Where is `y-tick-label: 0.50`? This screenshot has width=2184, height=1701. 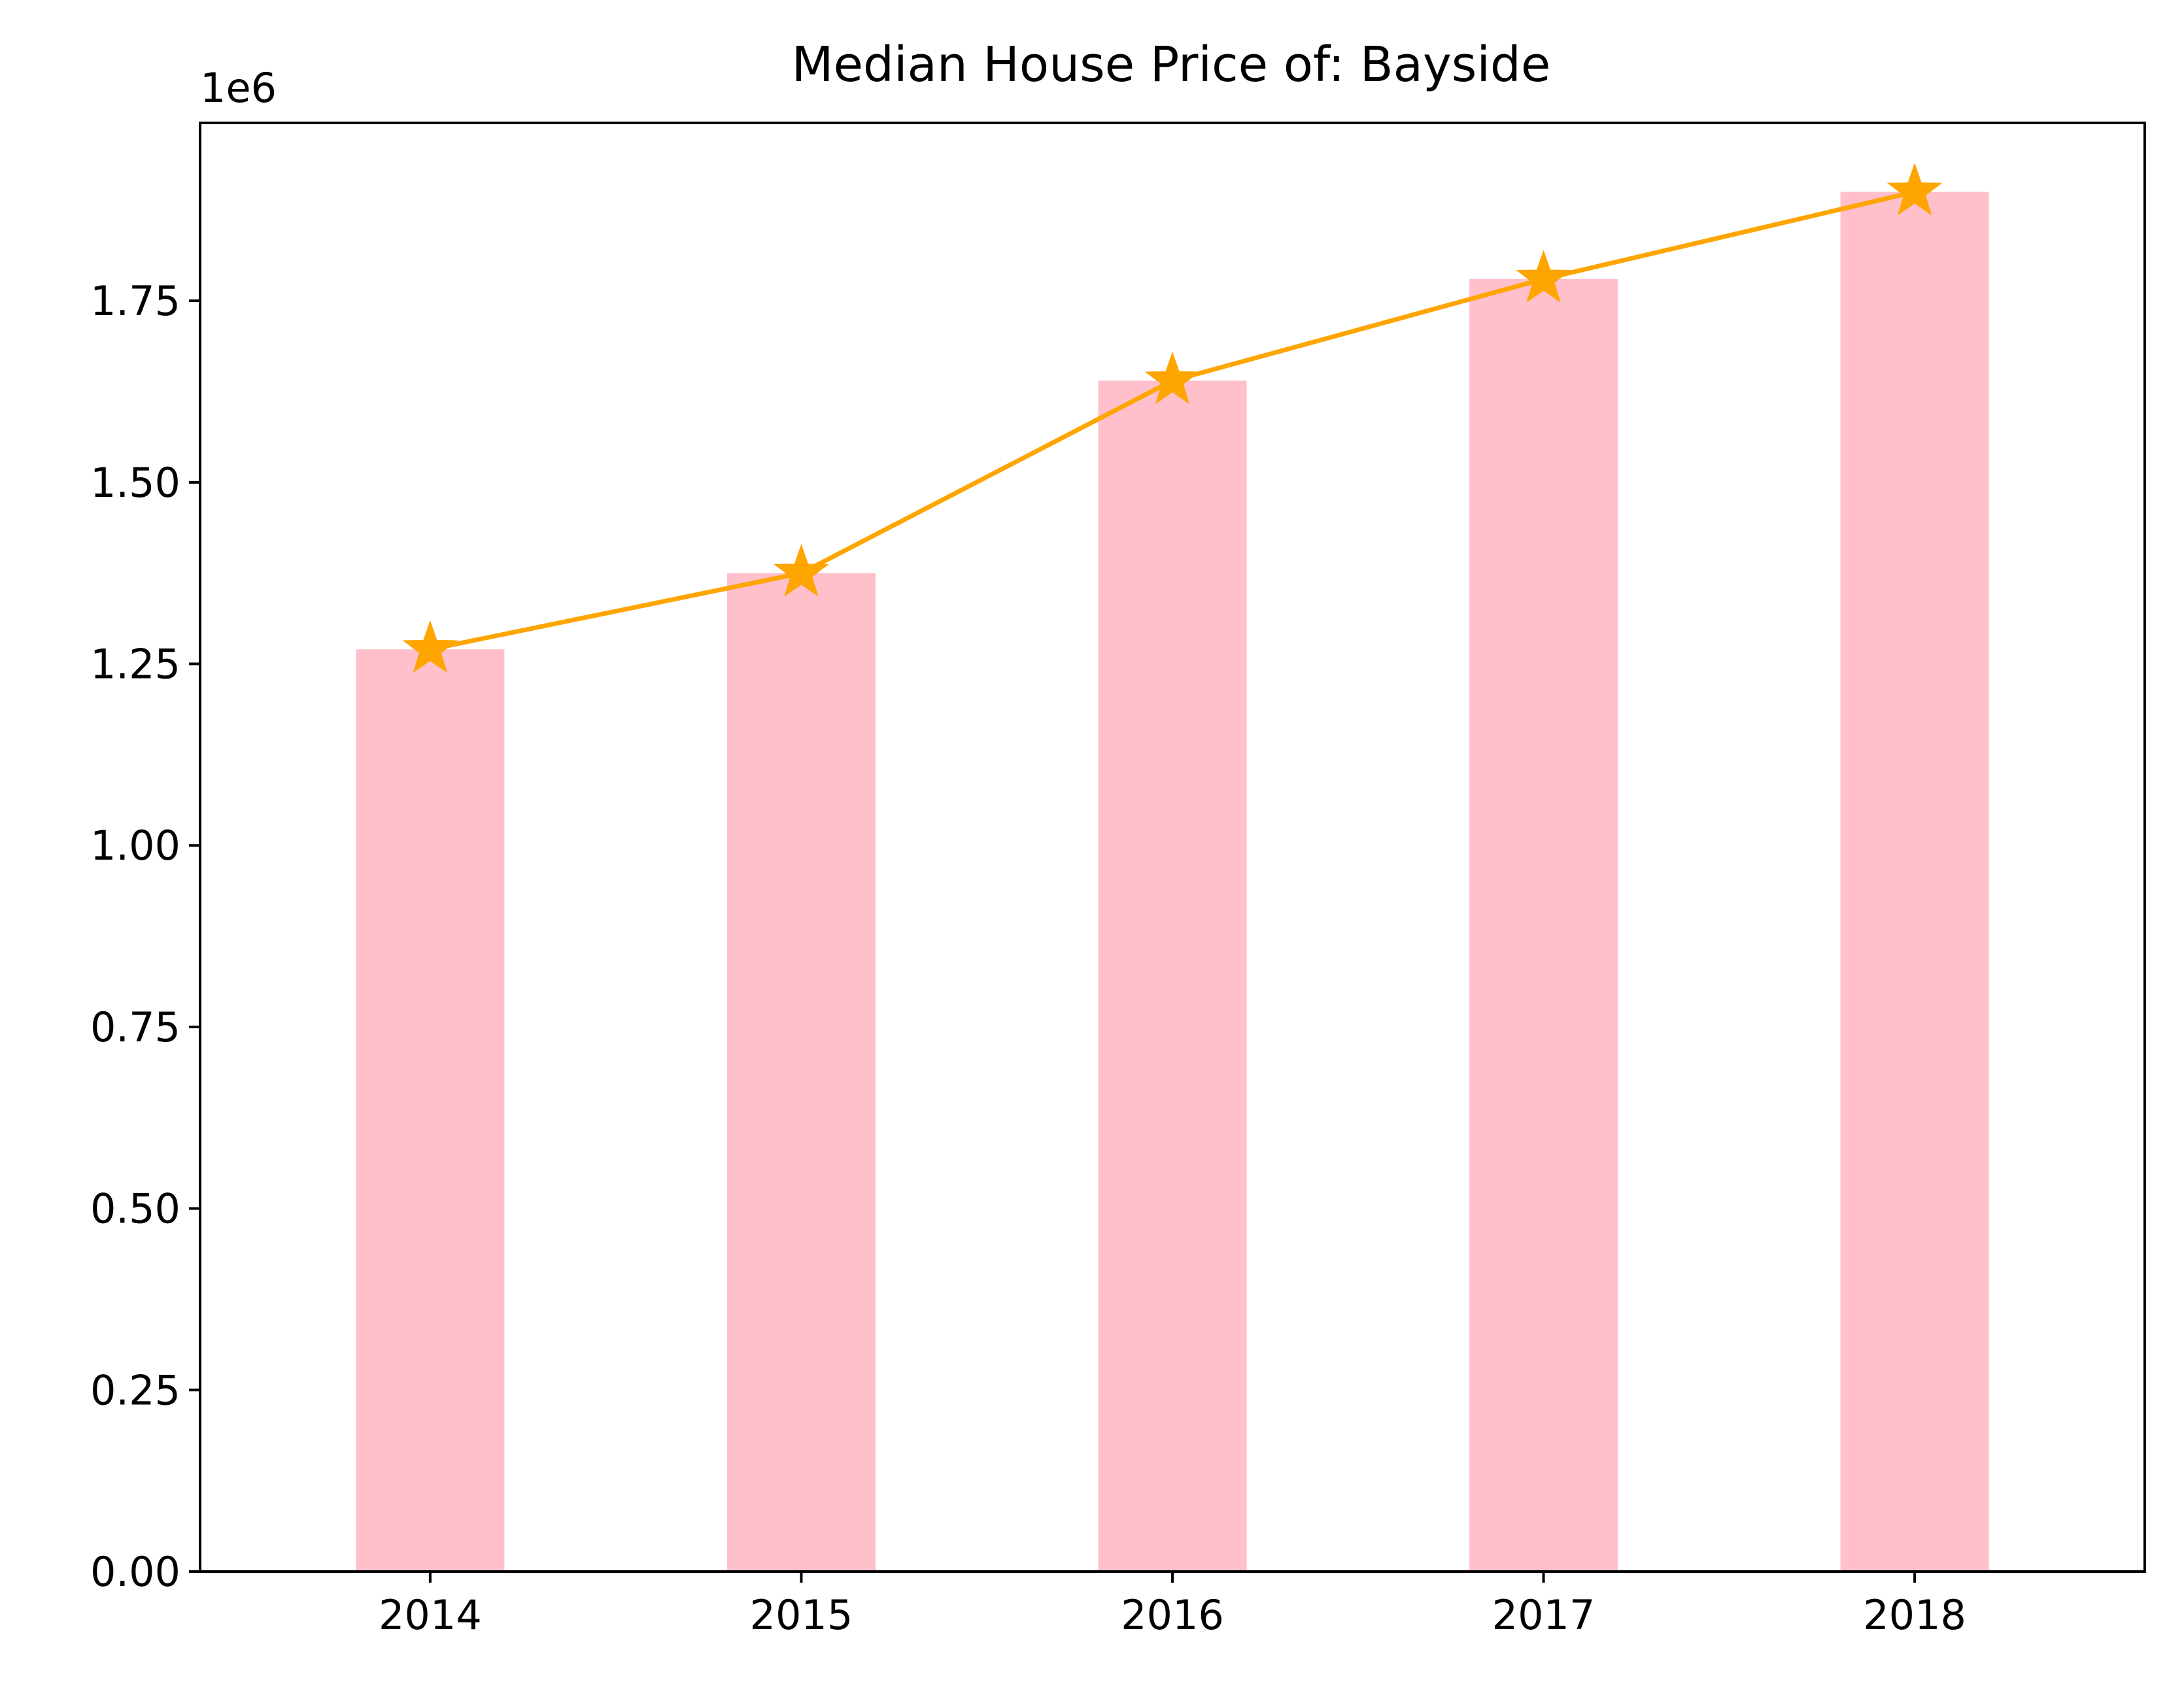
y-tick-label: 0.50 is located at coordinates (135, 1209).